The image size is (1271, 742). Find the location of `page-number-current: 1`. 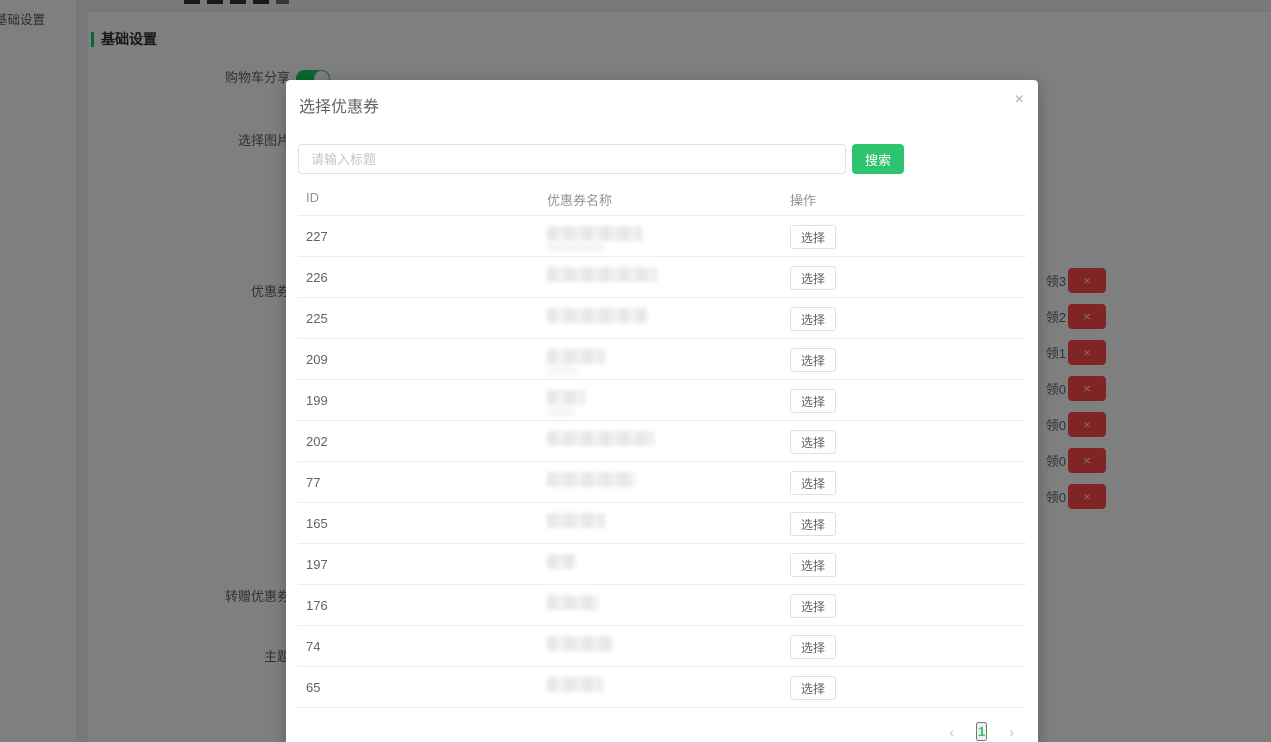

page-number-current: 1 is located at coordinates (981, 731).